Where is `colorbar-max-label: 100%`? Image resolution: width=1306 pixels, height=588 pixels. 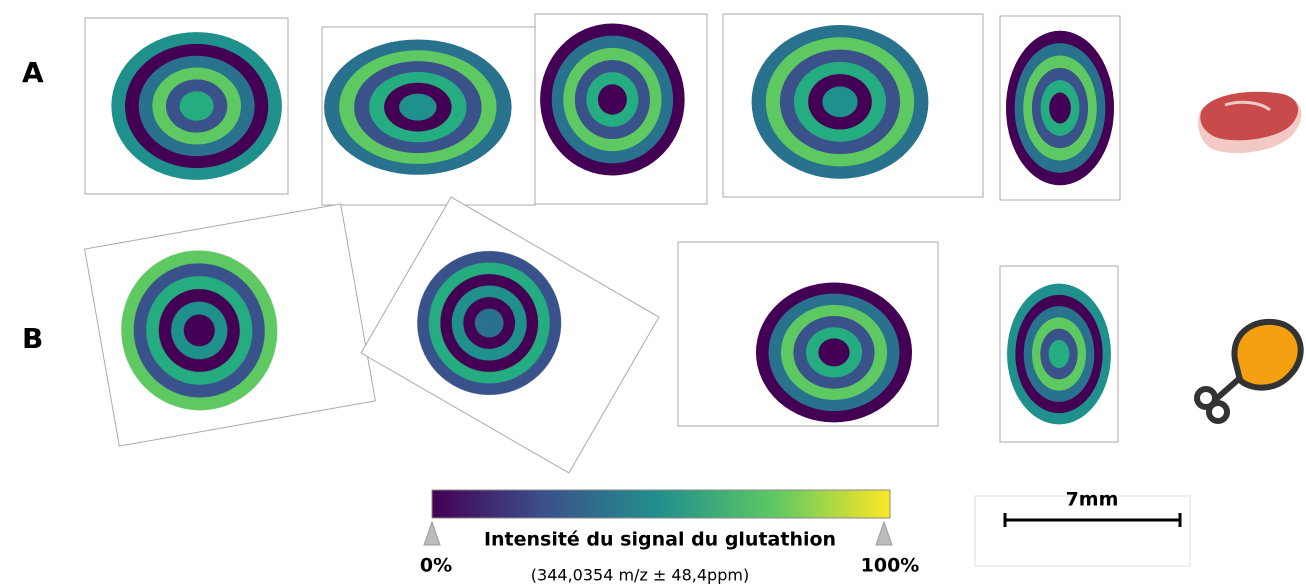 colorbar-max-label: 100% is located at coordinates (890, 566).